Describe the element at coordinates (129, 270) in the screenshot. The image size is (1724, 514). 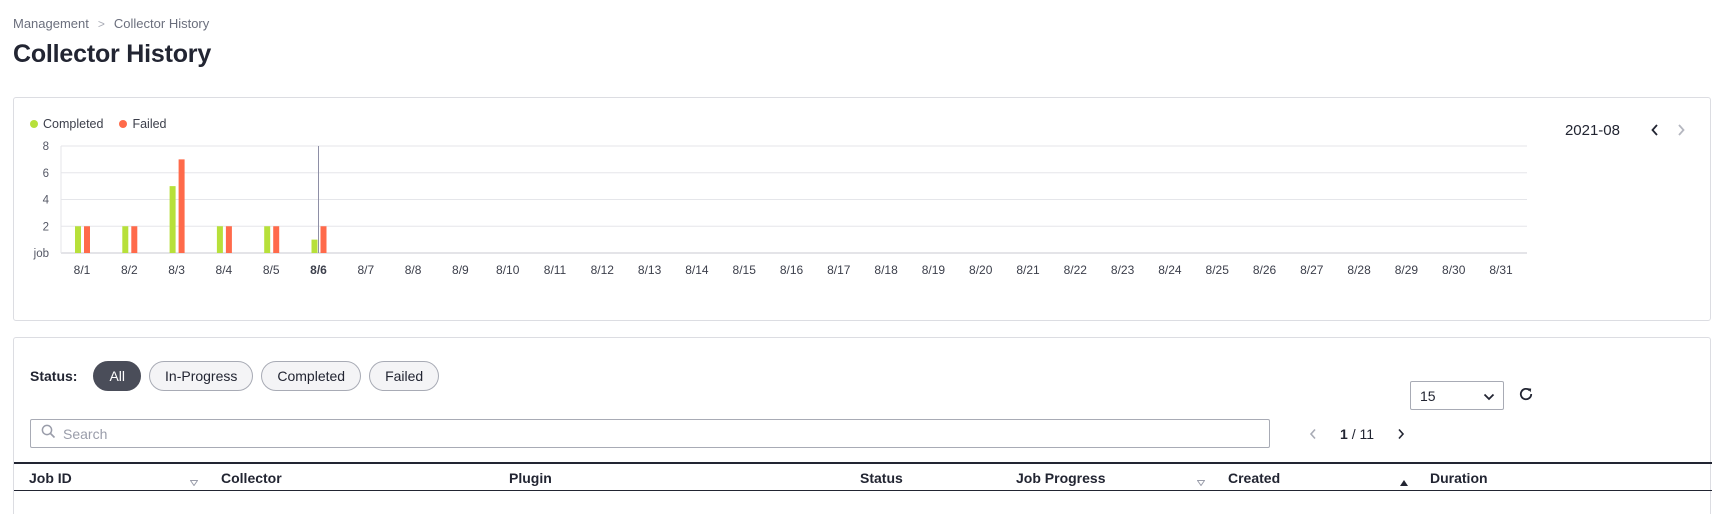
I see `x-tick-label: 8/2` at that location.